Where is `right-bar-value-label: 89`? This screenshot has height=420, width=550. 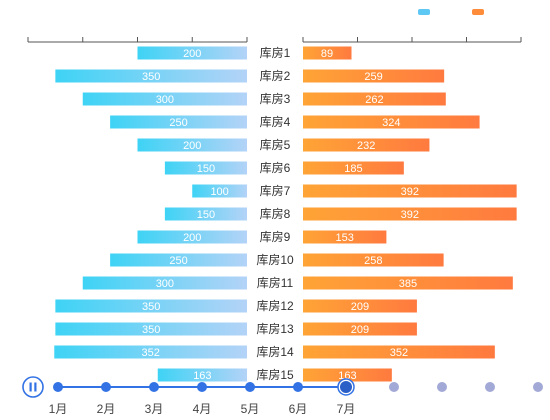
right-bar-value-label: 89 is located at coordinates (327, 54).